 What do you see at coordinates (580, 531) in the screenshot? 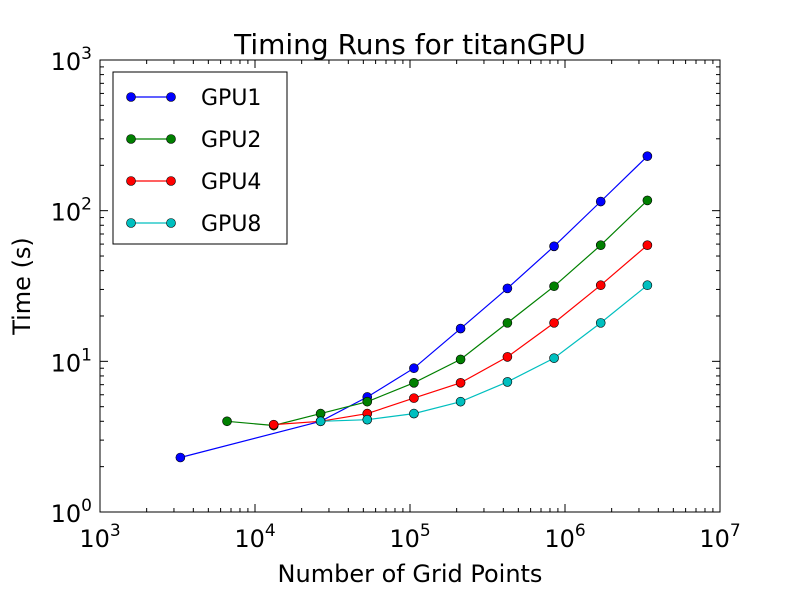
I see `x-tick-label-exp: 6` at bounding box center [580, 531].